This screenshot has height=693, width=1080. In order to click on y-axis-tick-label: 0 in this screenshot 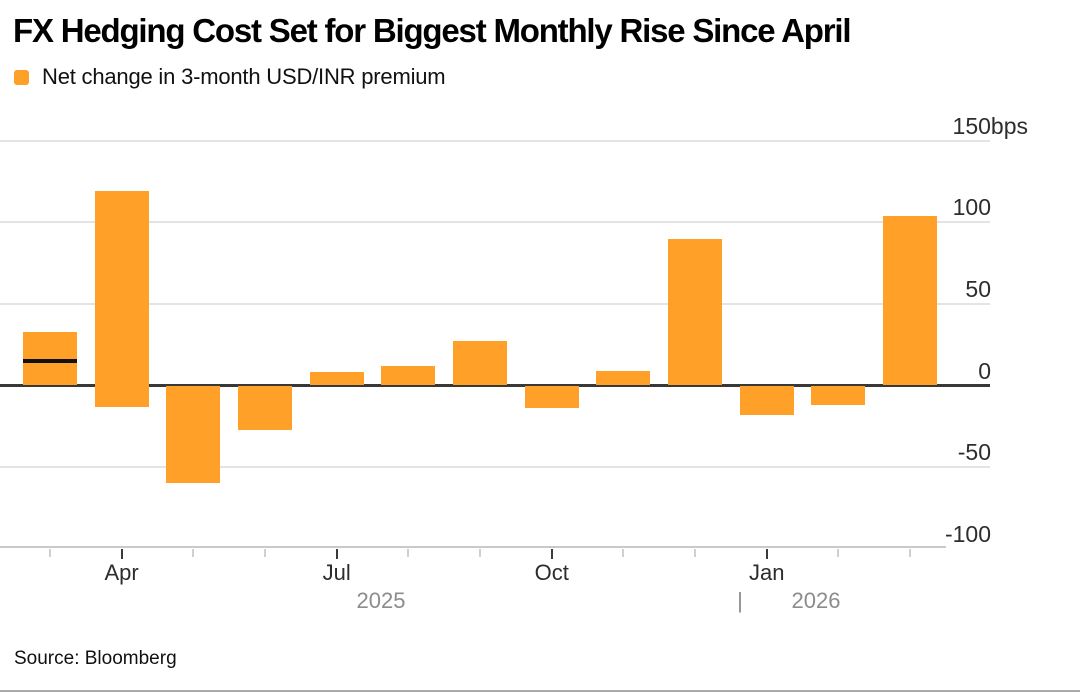, I will do `click(984, 370)`.